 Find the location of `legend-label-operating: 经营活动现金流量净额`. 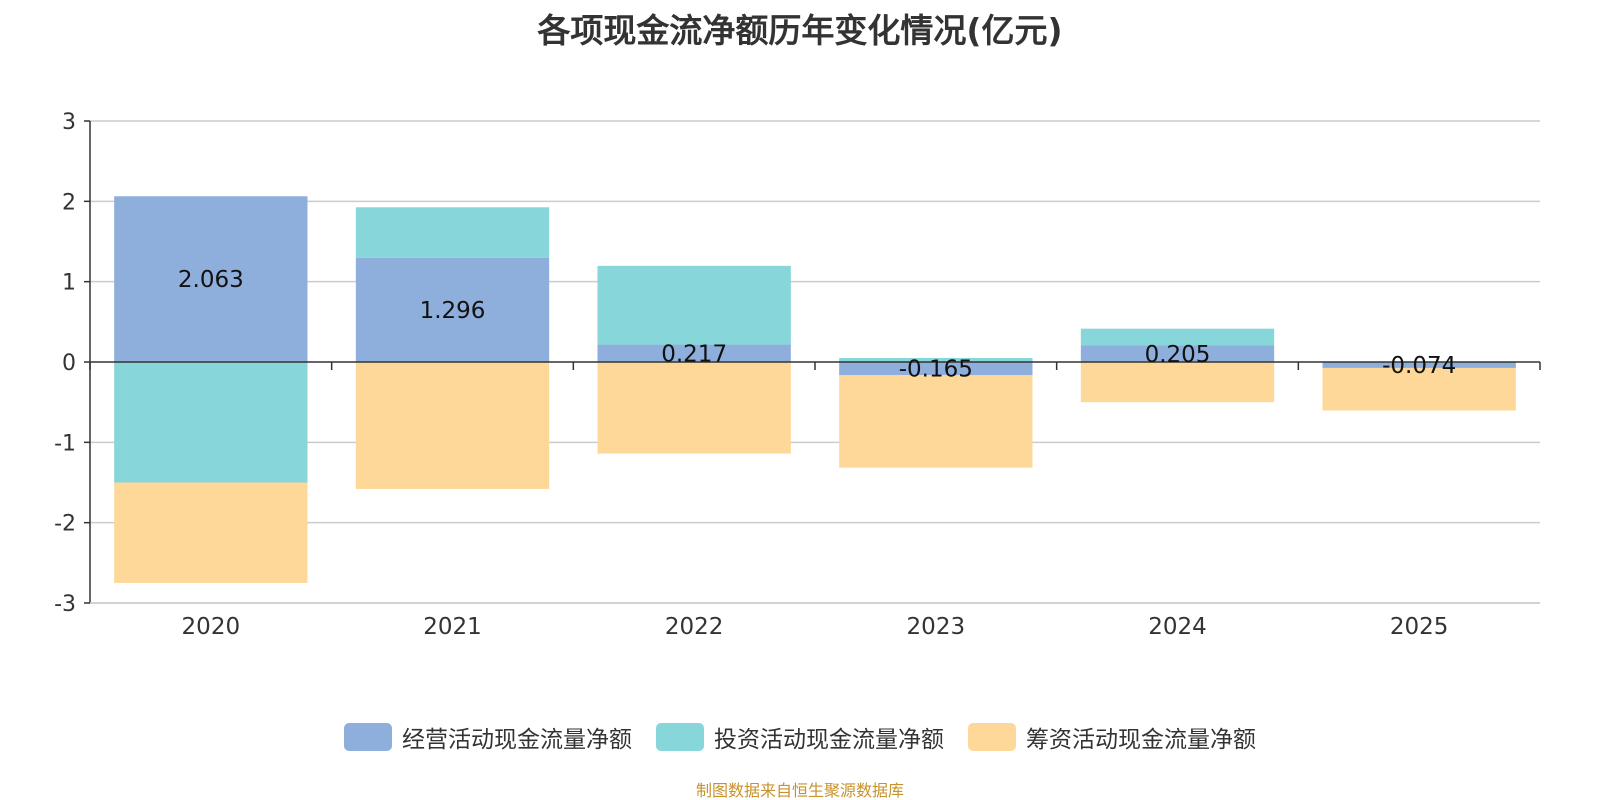

legend-label-operating: 经营活动现金流量净额 is located at coordinates (517, 740).